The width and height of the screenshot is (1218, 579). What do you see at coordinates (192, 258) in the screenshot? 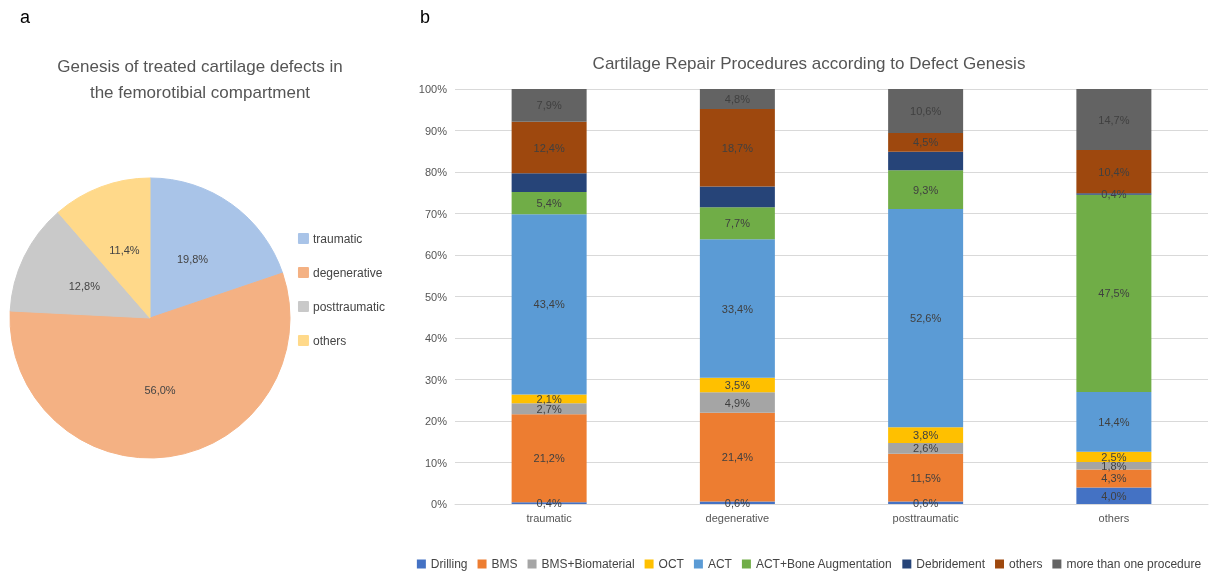
I see `data-label: 19,8%` at bounding box center [192, 258].